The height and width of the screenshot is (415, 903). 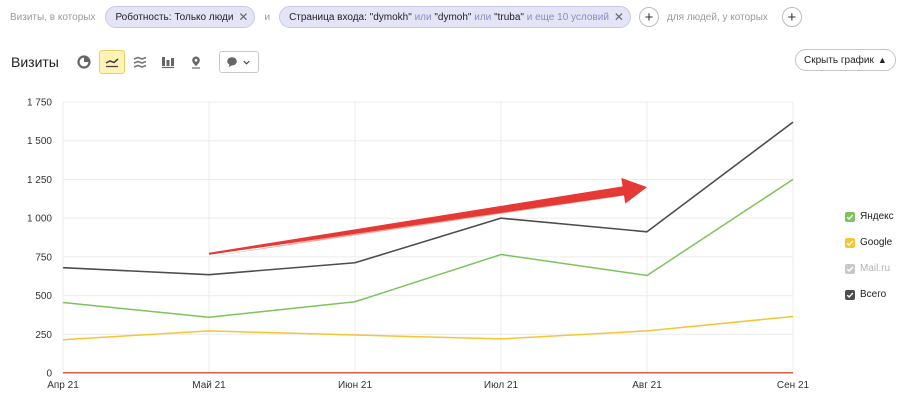 What do you see at coordinates (246, 62) in the screenshot?
I see `chevron-down-icon` at bounding box center [246, 62].